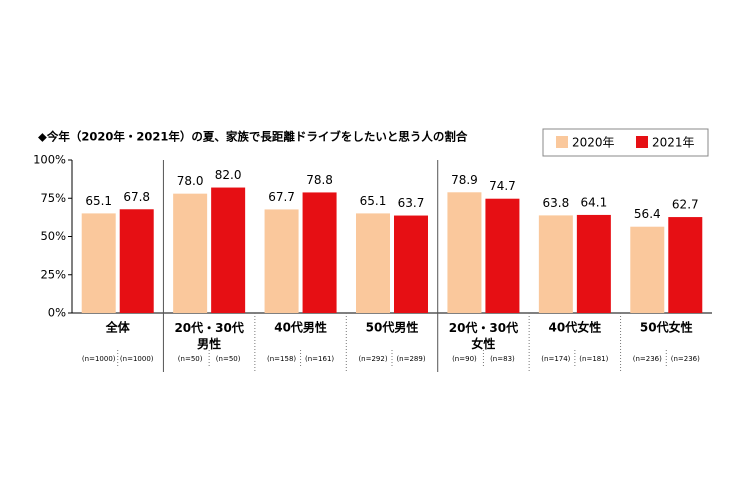  Describe the element at coordinates (281, 197) in the screenshot. I see `value-label: 67.7` at that location.